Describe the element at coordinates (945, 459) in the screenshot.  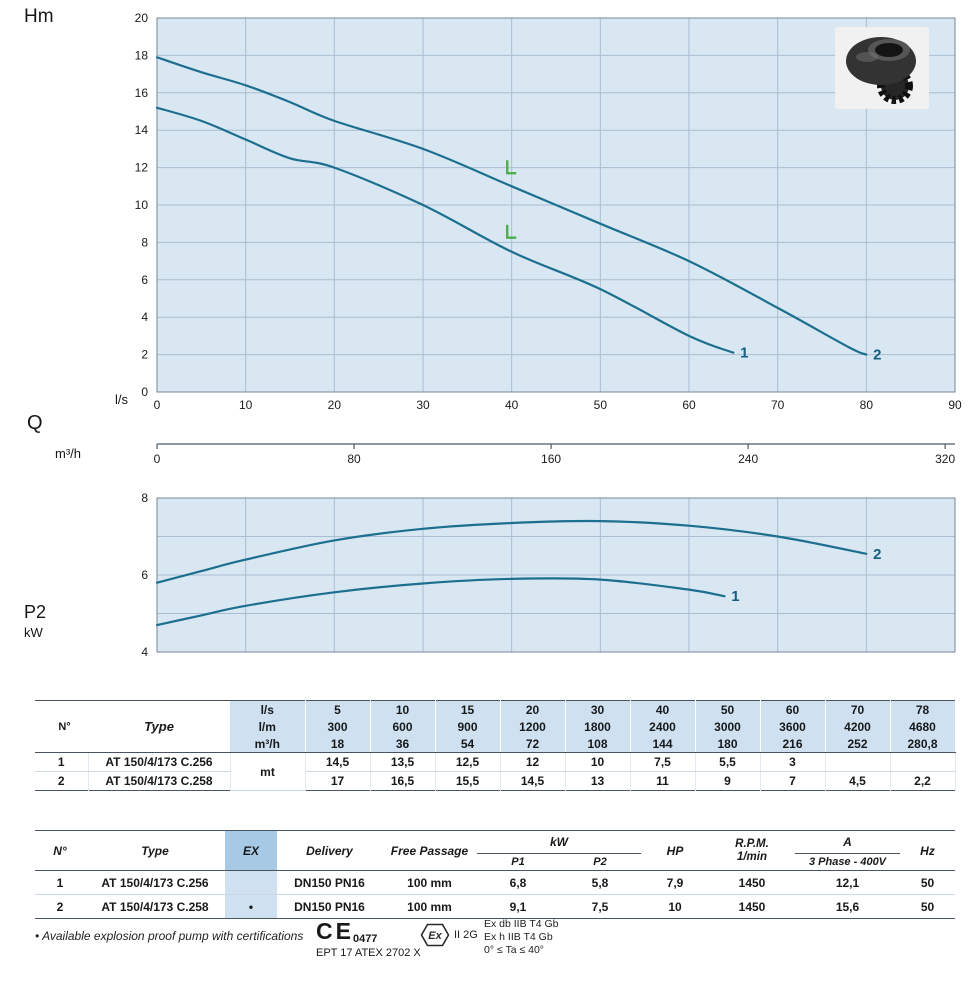
I see `x2-tick-label: 320` at that location.